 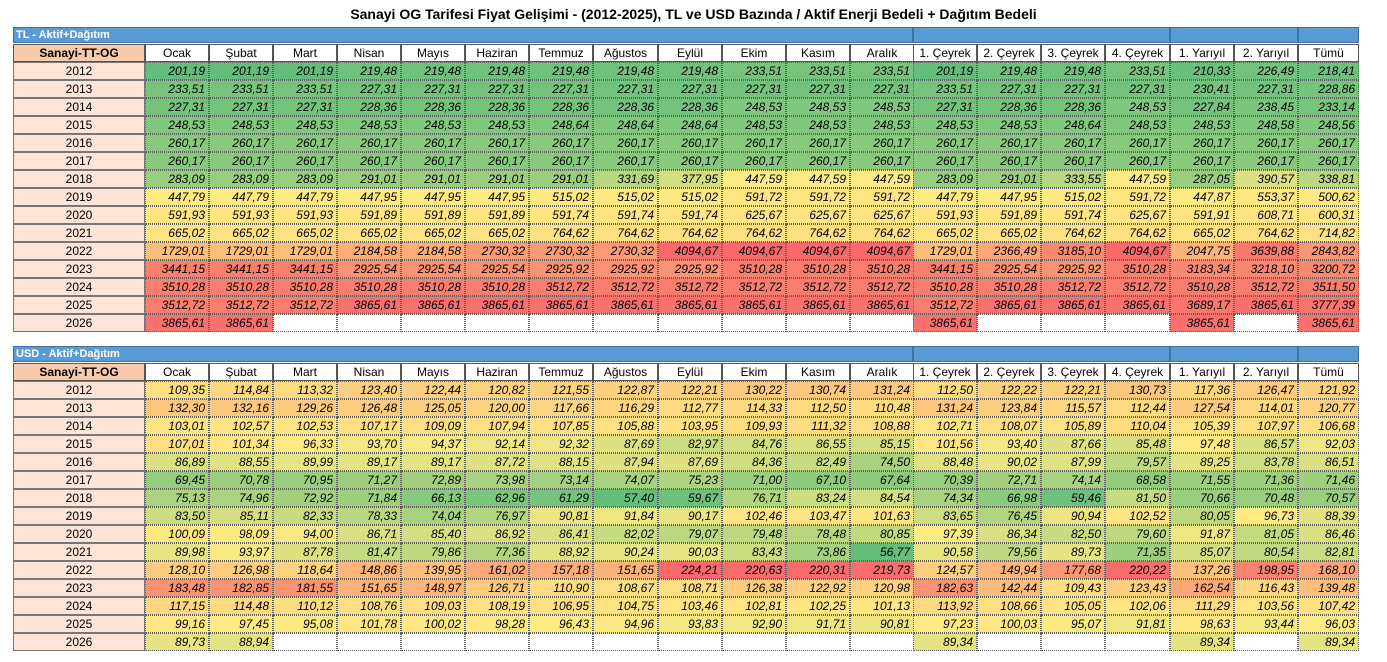 What do you see at coordinates (754, 570) in the screenshot?
I see `value-cell: 220,63` at bounding box center [754, 570].